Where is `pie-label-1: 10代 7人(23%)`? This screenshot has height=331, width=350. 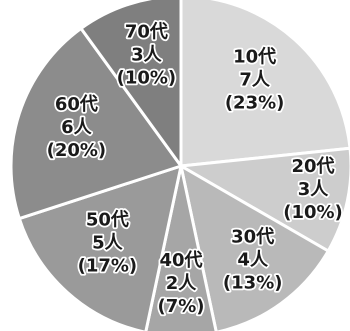 pie-label-1: 10代 7人(23%) is located at coordinates (255, 79).